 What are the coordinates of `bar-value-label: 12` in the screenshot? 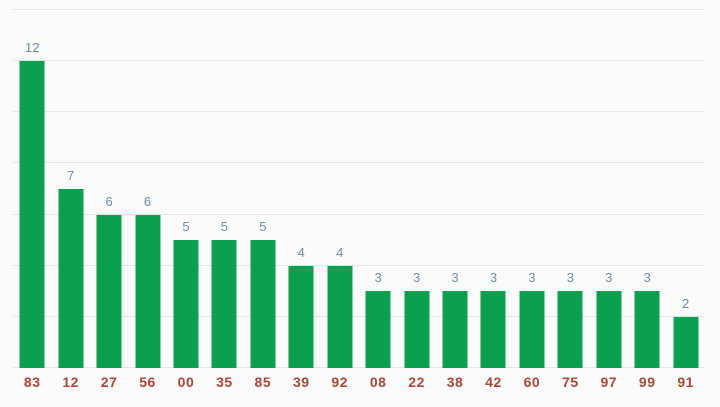 It's located at (32, 48).